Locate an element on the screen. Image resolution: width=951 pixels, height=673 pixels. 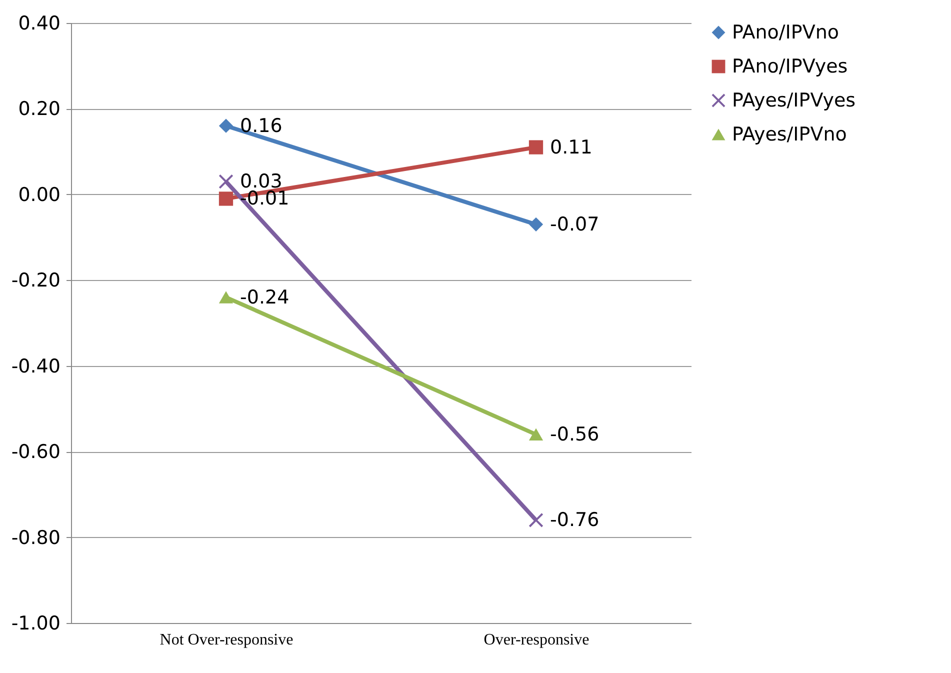
legend-label: PAno/IPVyes is located at coordinates (790, 67).